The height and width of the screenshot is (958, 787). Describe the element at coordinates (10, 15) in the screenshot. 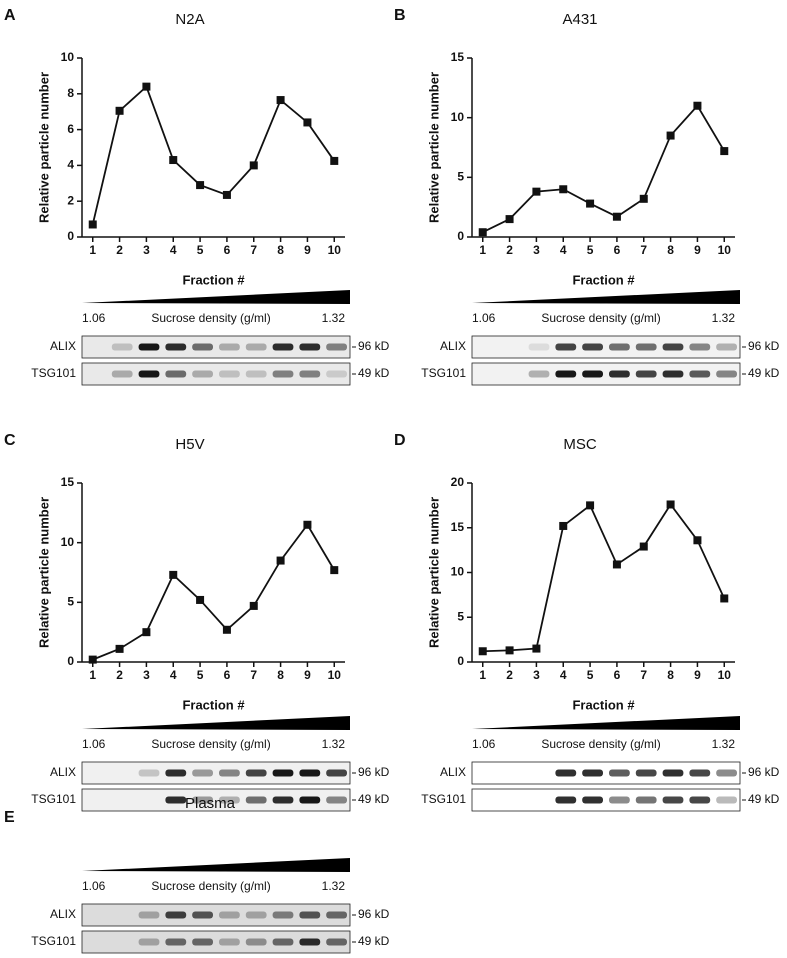

I see `panel-letter: A` at that location.